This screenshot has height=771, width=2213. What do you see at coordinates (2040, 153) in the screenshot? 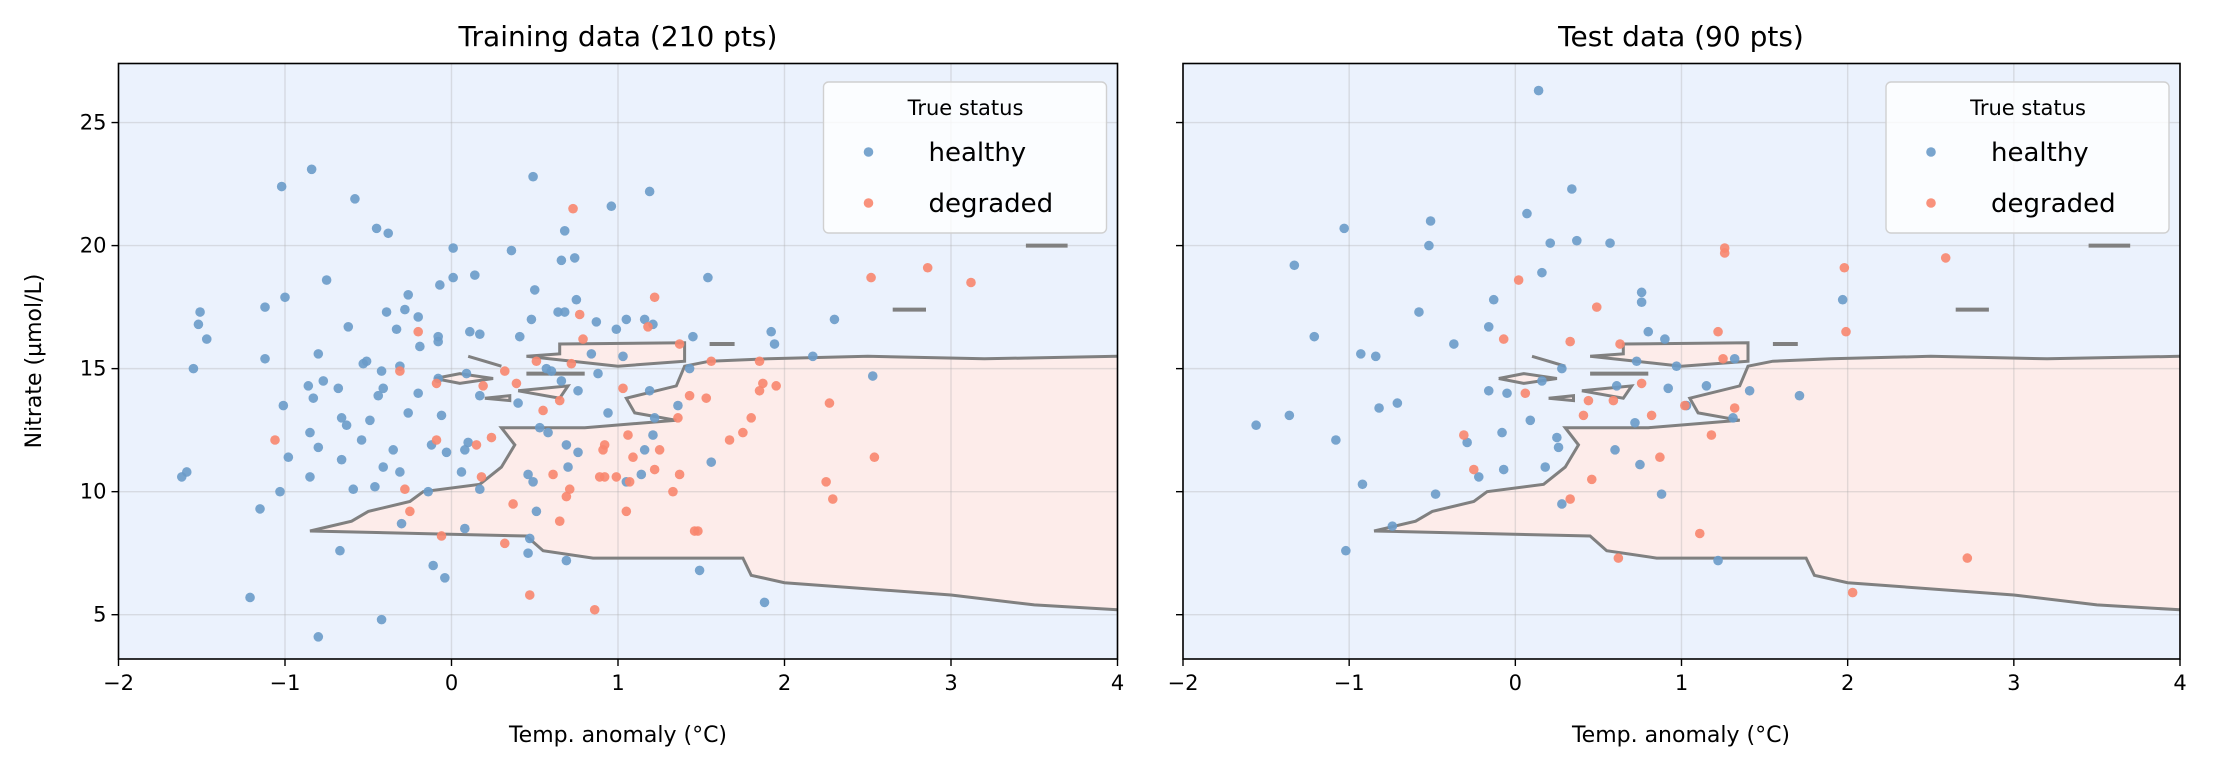
I see `legend-label-healthy: healthy` at bounding box center [2040, 153].